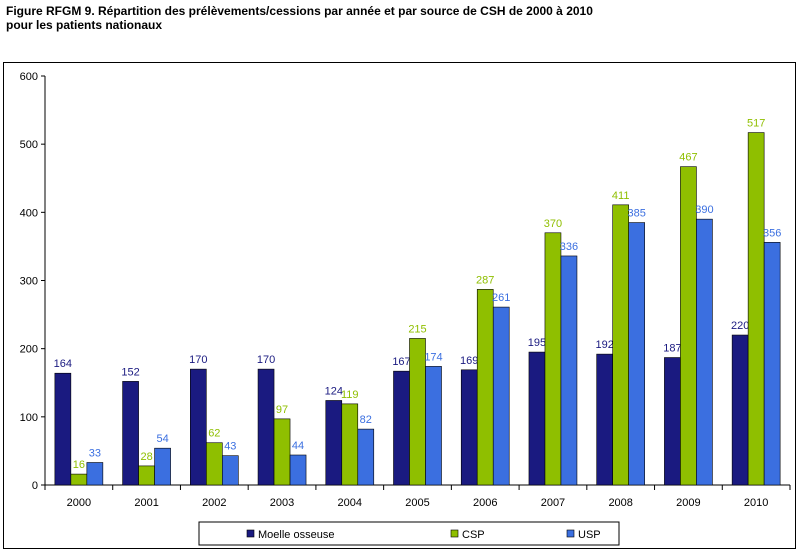  Describe the element at coordinates (740, 326) in the screenshot. I see `data-label: 220` at that location.